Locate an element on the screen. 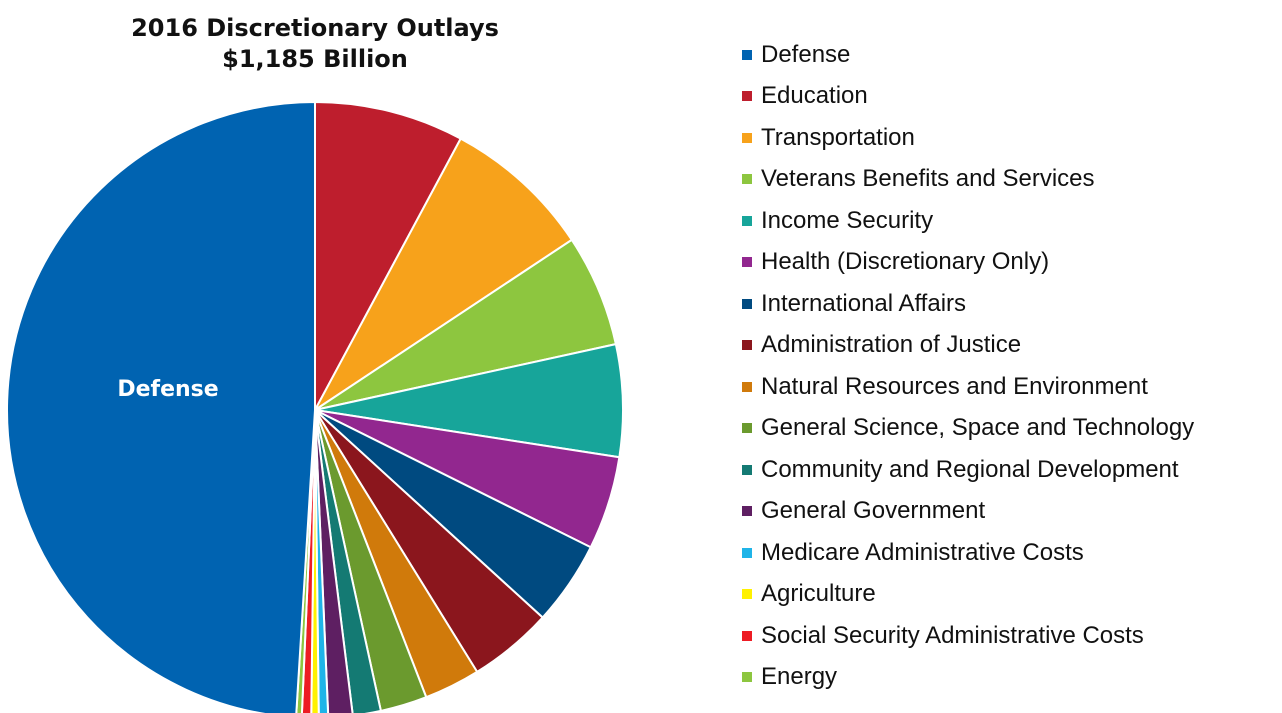 This screenshot has width=1282, height=713. legend-item-medicare-administrative-costs: Medicare Administrative Costs is located at coordinates (968, 553).